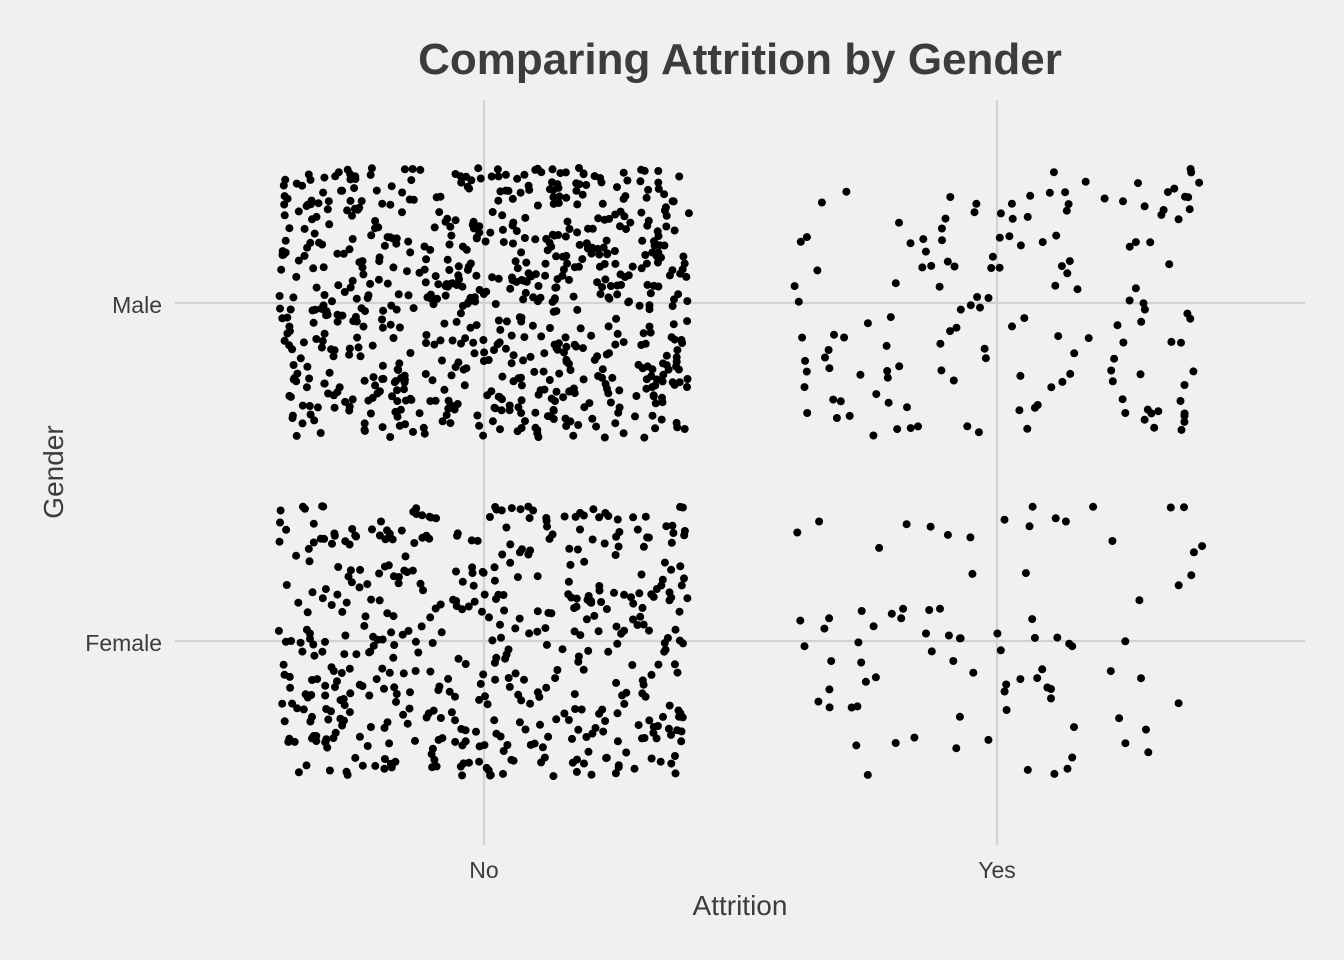 This screenshot has width=1344, height=960. Describe the element at coordinates (123, 643) in the screenshot. I see `y-tick-label-female: Female` at that location.